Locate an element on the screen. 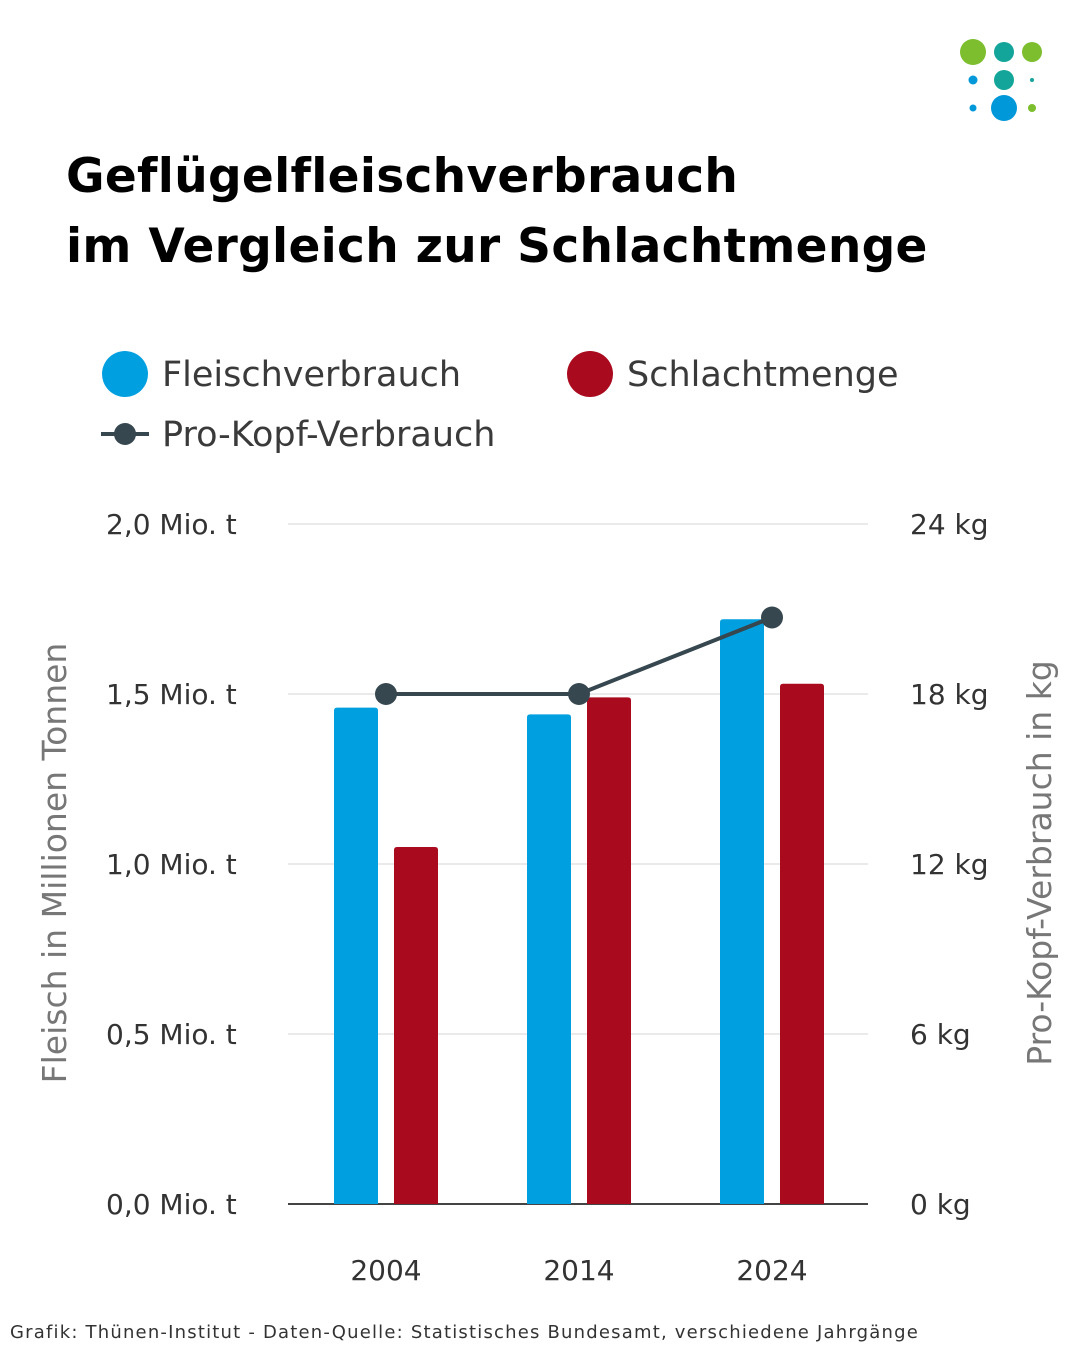  point-pro-kopf-2004 is located at coordinates (386, 694).